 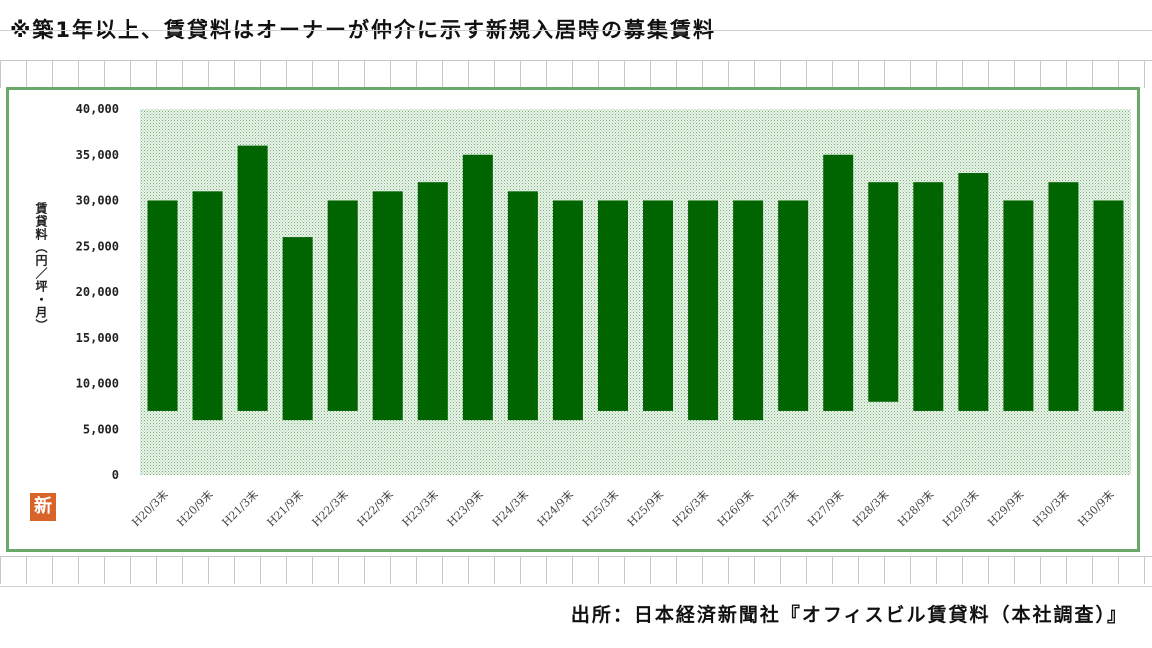 I want to click on x-tick-label: H30/9末, so click(x=1096, y=508).